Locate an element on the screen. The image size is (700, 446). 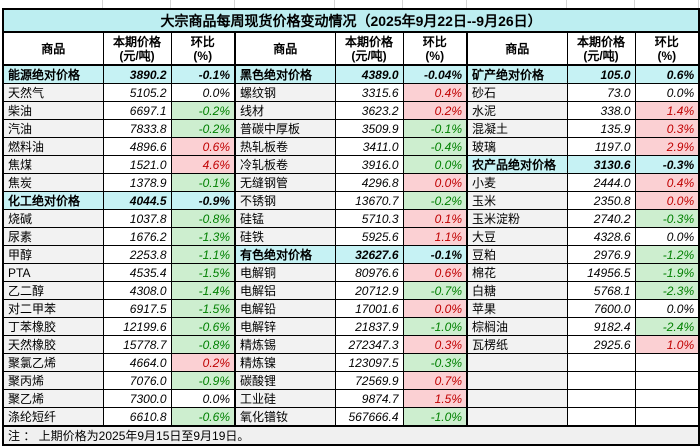
pct-change-cell: 0.4% is located at coordinates (435, 92).